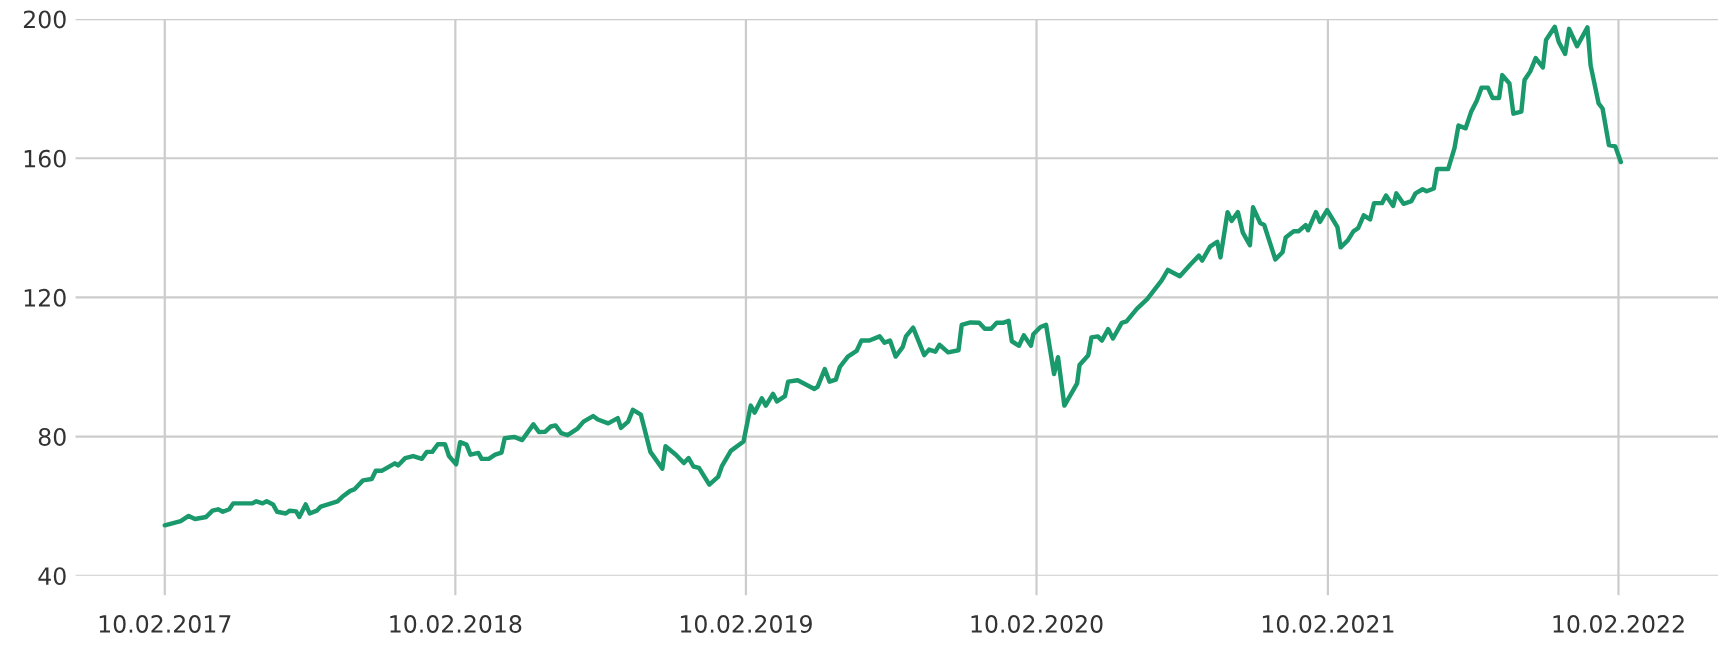 This screenshot has width=1718, height=658. What do you see at coordinates (45, 297) in the screenshot?
I see `y-tick-label: 120` at bounding box center [45, 297].